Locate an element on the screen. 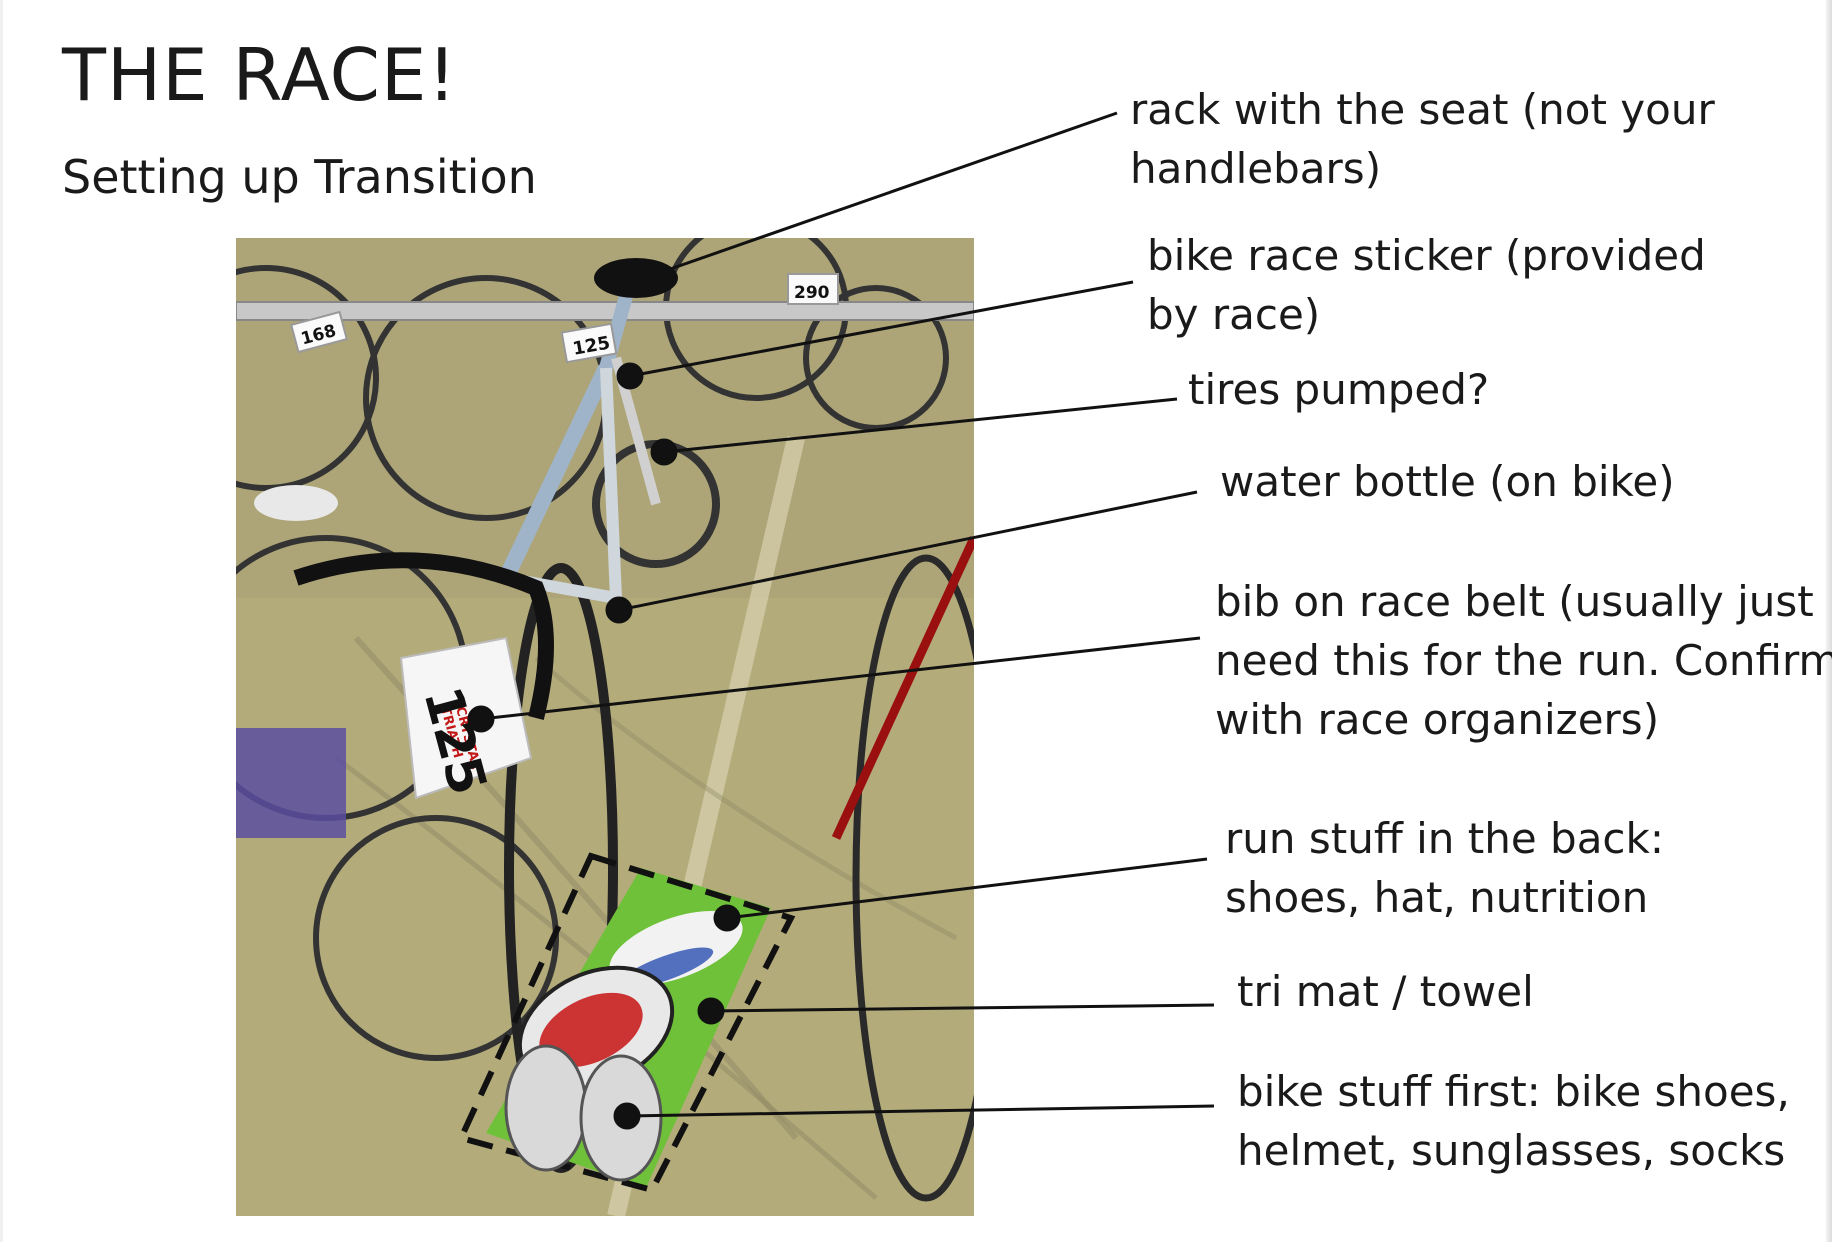 This screenshot has height=1242, width=1832. callout-text: with race organizers) is located at coordinates (1437, 719).